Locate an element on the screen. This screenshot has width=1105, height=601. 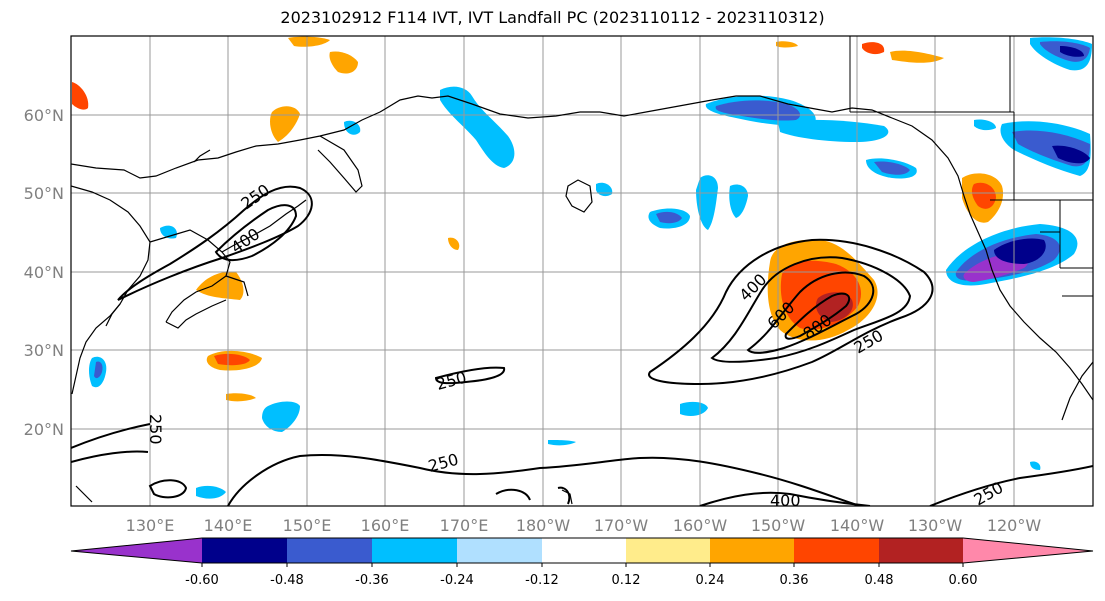
colorbar-tick: 0.24 is located at coordinates (710, 580).